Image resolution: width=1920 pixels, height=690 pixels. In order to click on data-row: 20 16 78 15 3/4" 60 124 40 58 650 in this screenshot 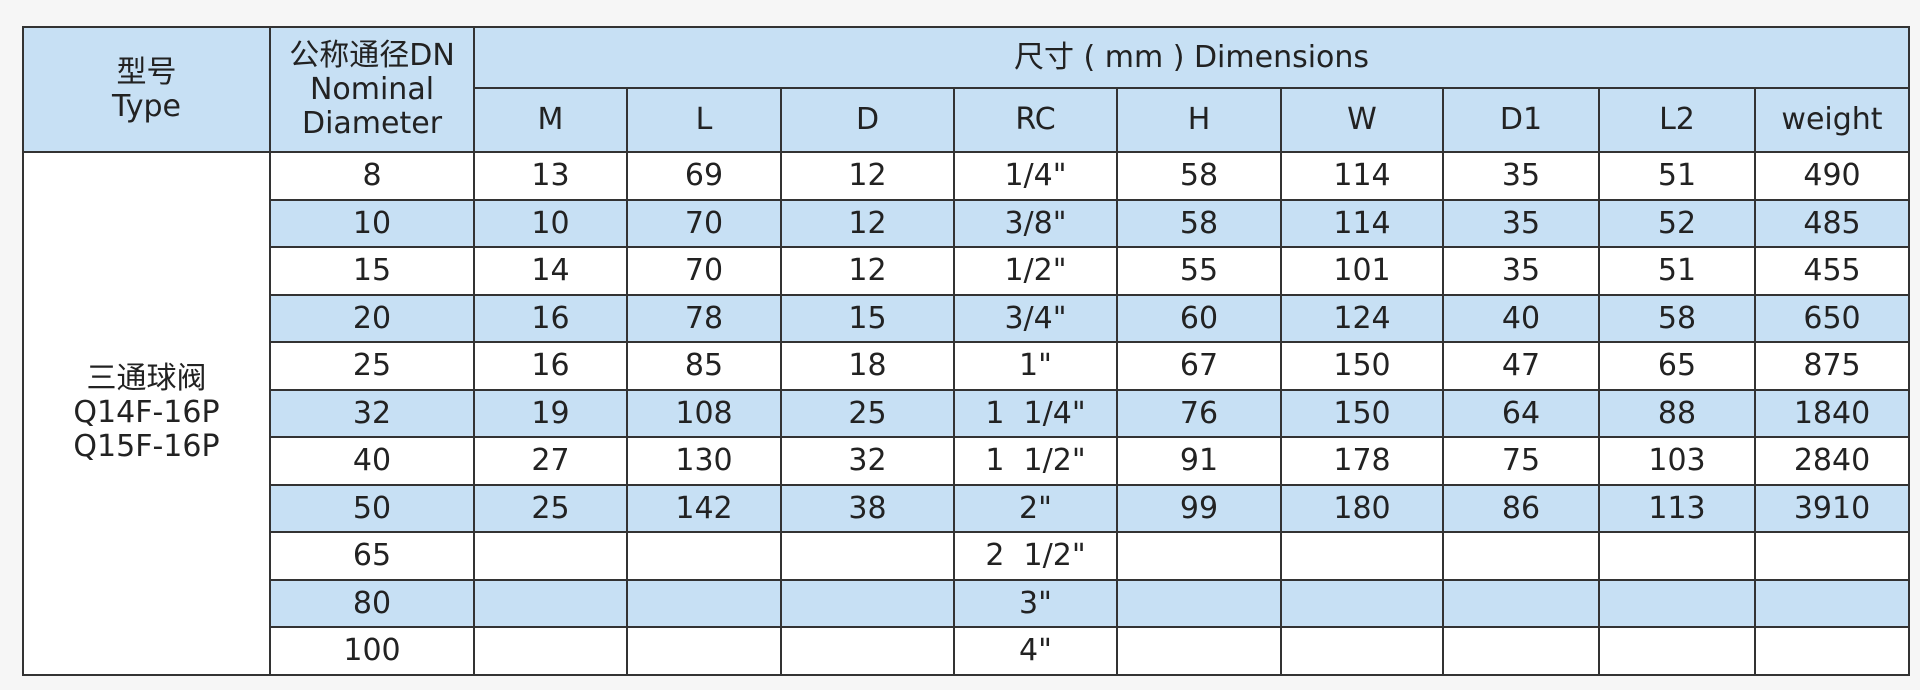, I will do `click(966, 318)`.